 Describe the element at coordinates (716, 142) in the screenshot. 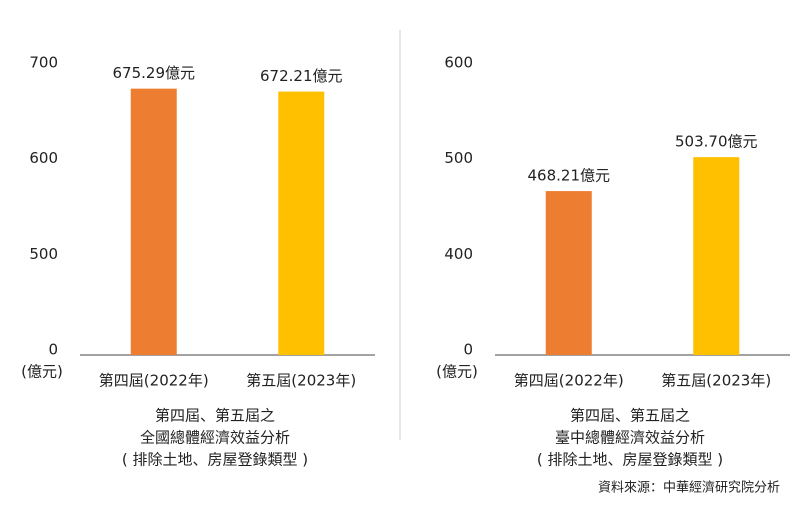

I see `value-label: 503.70億元` at that location.